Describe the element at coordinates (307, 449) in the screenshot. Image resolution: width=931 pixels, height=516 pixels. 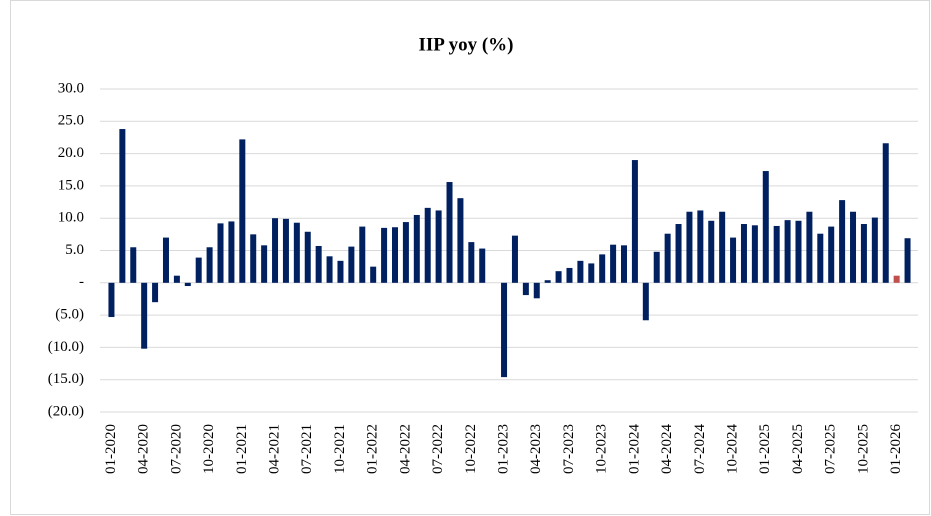
I see `x-tick-label: 07-2021` at that location.